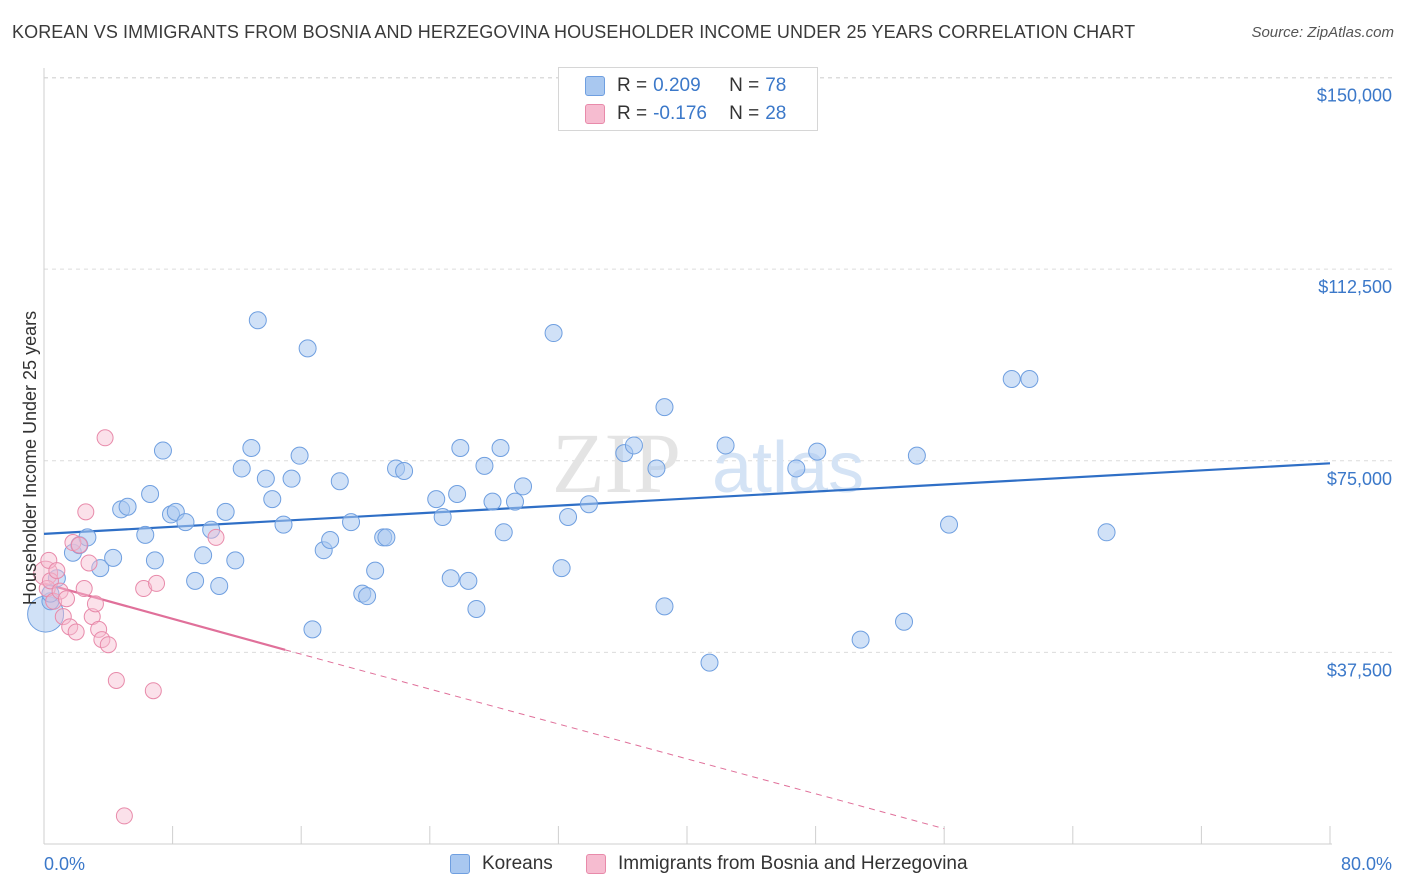  I want to click on legend-n-value: 78, so click(776, 85).